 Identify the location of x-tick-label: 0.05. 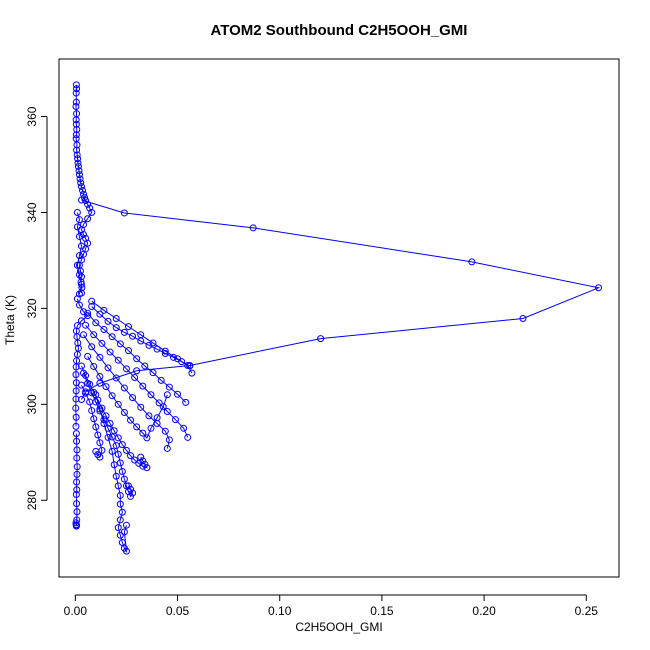
(178, 611).